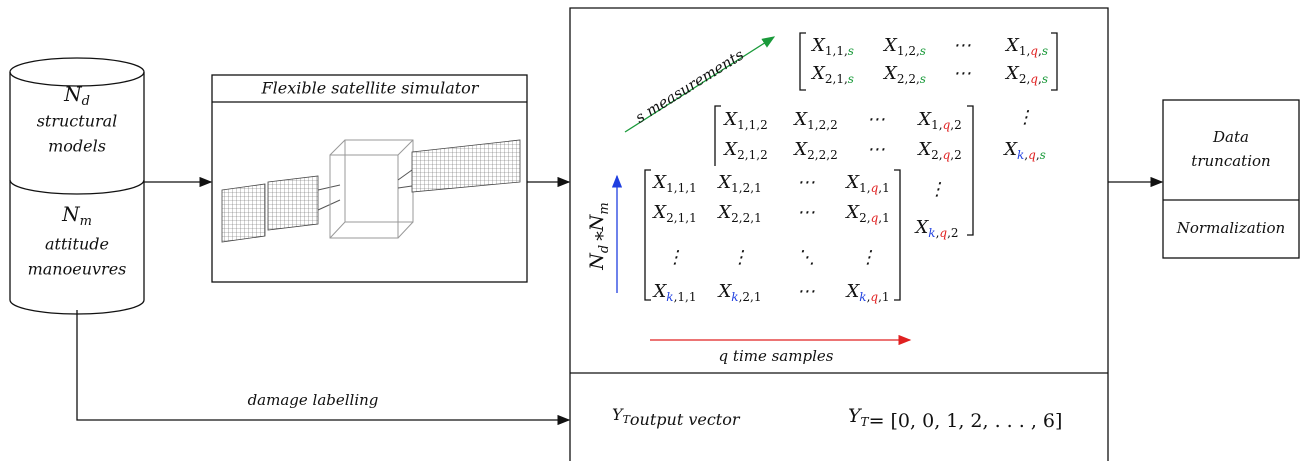 Image resolution: width=1311 pixels, height=461 pixels. I want to click on output-text: output vector, so click(685, 419).